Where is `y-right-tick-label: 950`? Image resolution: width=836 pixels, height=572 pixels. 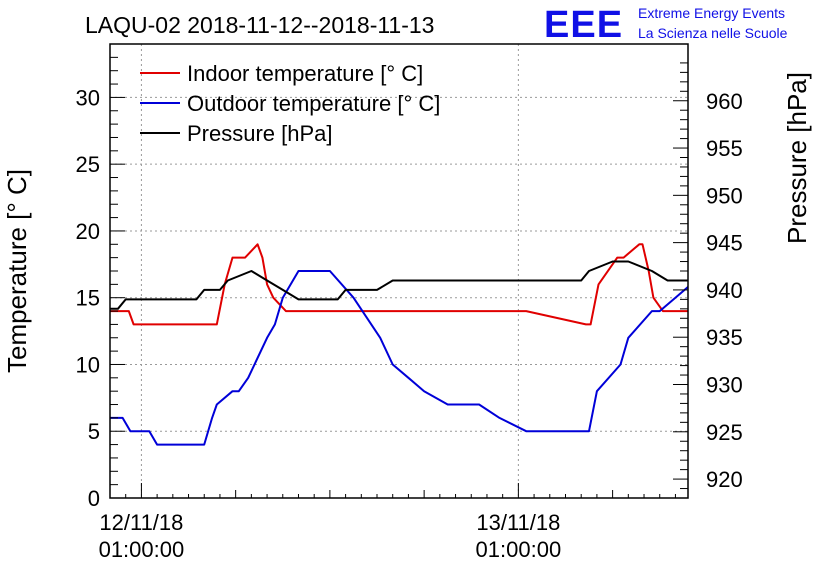
y-right-tick-label: 950 is located at coordinates (724, 195).